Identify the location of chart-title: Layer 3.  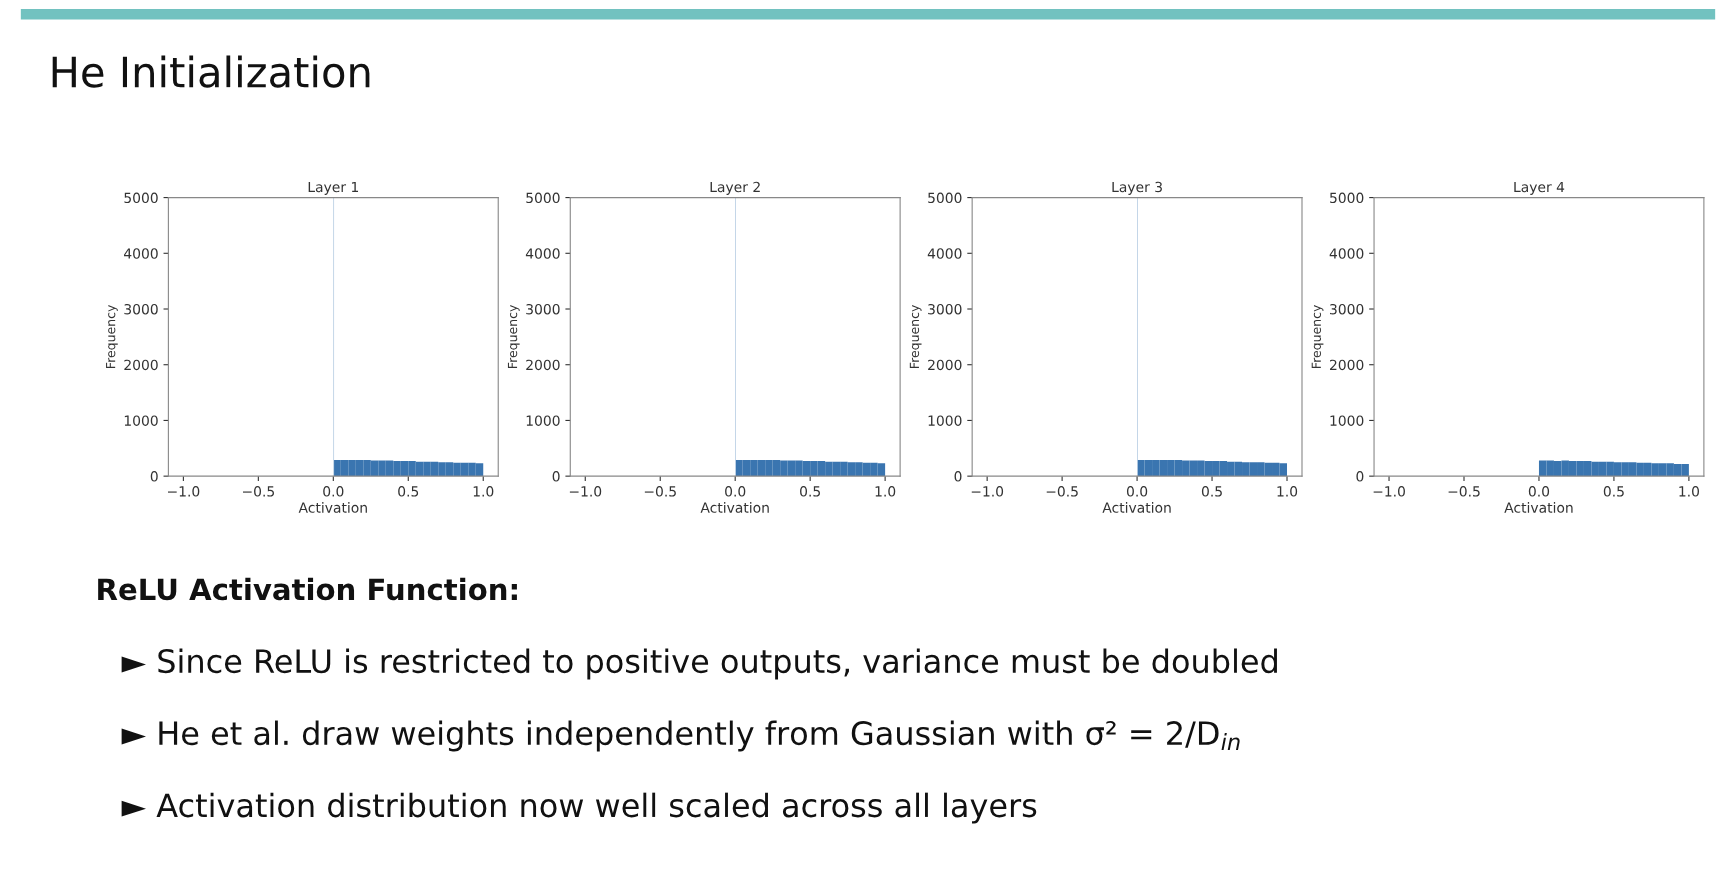
(1137, 188).